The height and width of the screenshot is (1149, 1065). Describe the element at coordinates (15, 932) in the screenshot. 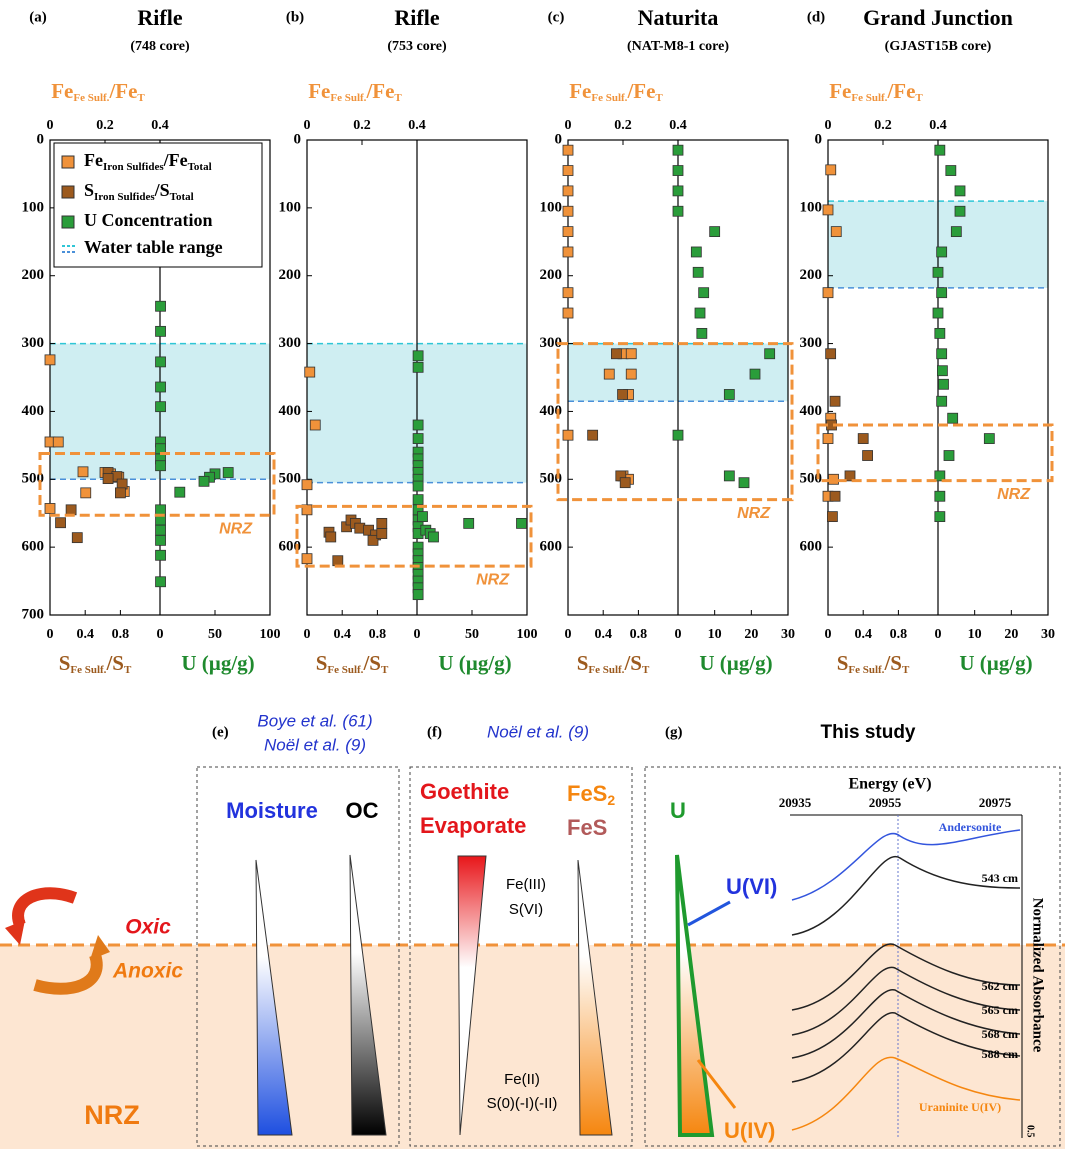

I see `cycle-arrow-head` at that location.